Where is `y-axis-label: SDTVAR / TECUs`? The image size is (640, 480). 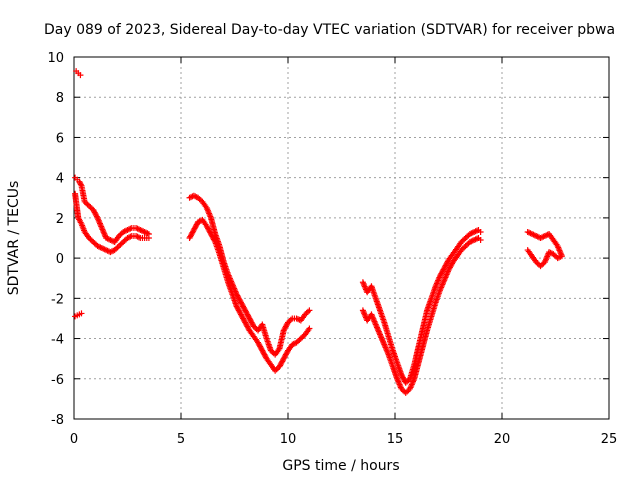
y-axis-label: SDTVAR / TECUs is located at coordinates (14, 238).